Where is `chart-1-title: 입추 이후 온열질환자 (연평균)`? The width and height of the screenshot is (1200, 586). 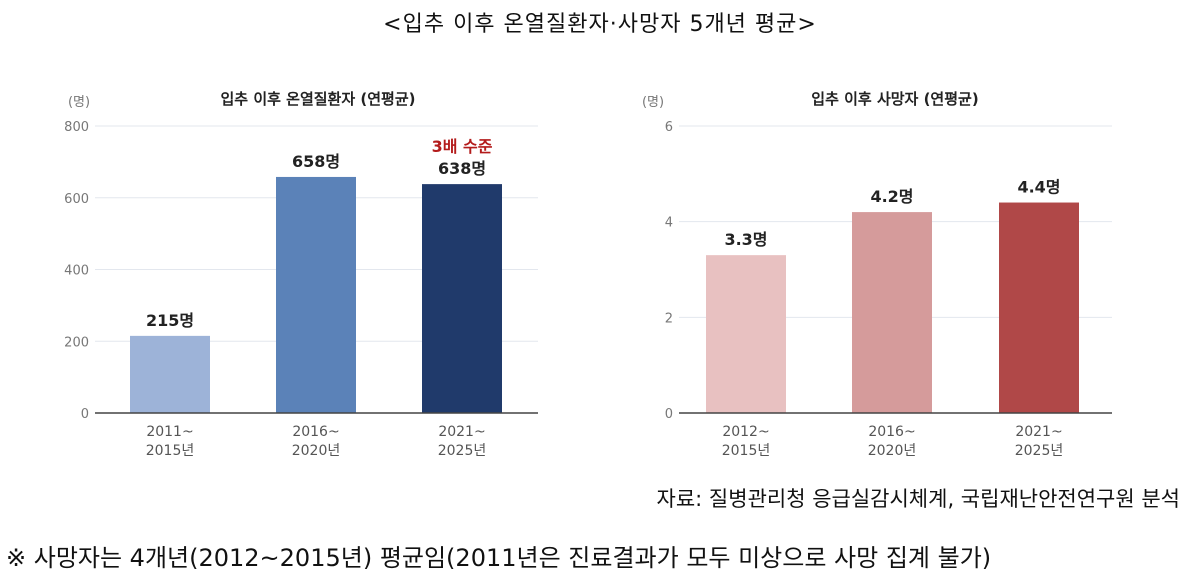
chart-1-title: 입추 이후 온열질환자 (연평균) is located at coordinates (318, 99).